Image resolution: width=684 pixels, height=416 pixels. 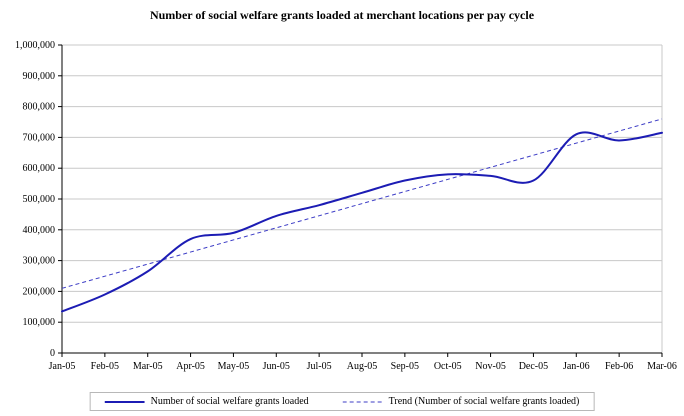 What do you see at coordinates (39, 230) in the screenshot?
I see `svg-text: 400,000` at bounding box center [39, 230].